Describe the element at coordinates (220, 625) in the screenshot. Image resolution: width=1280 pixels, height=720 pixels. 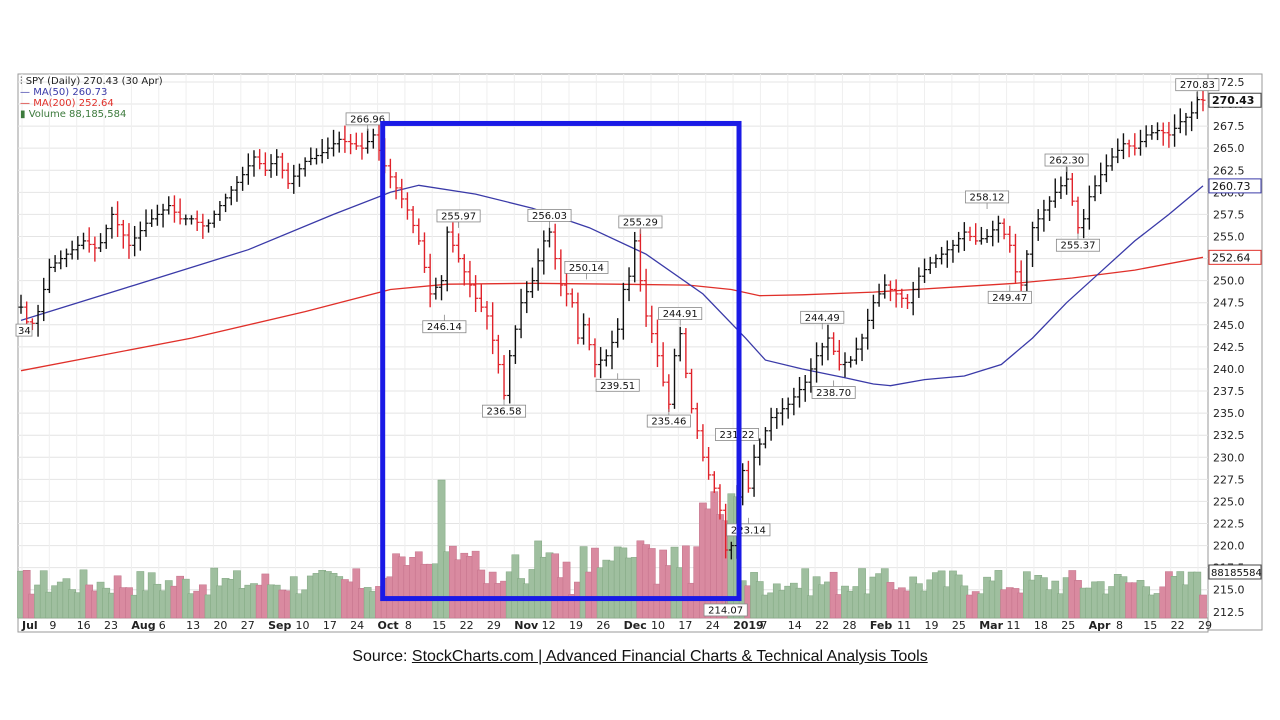
I see `x-tick-label: 20` at that location.